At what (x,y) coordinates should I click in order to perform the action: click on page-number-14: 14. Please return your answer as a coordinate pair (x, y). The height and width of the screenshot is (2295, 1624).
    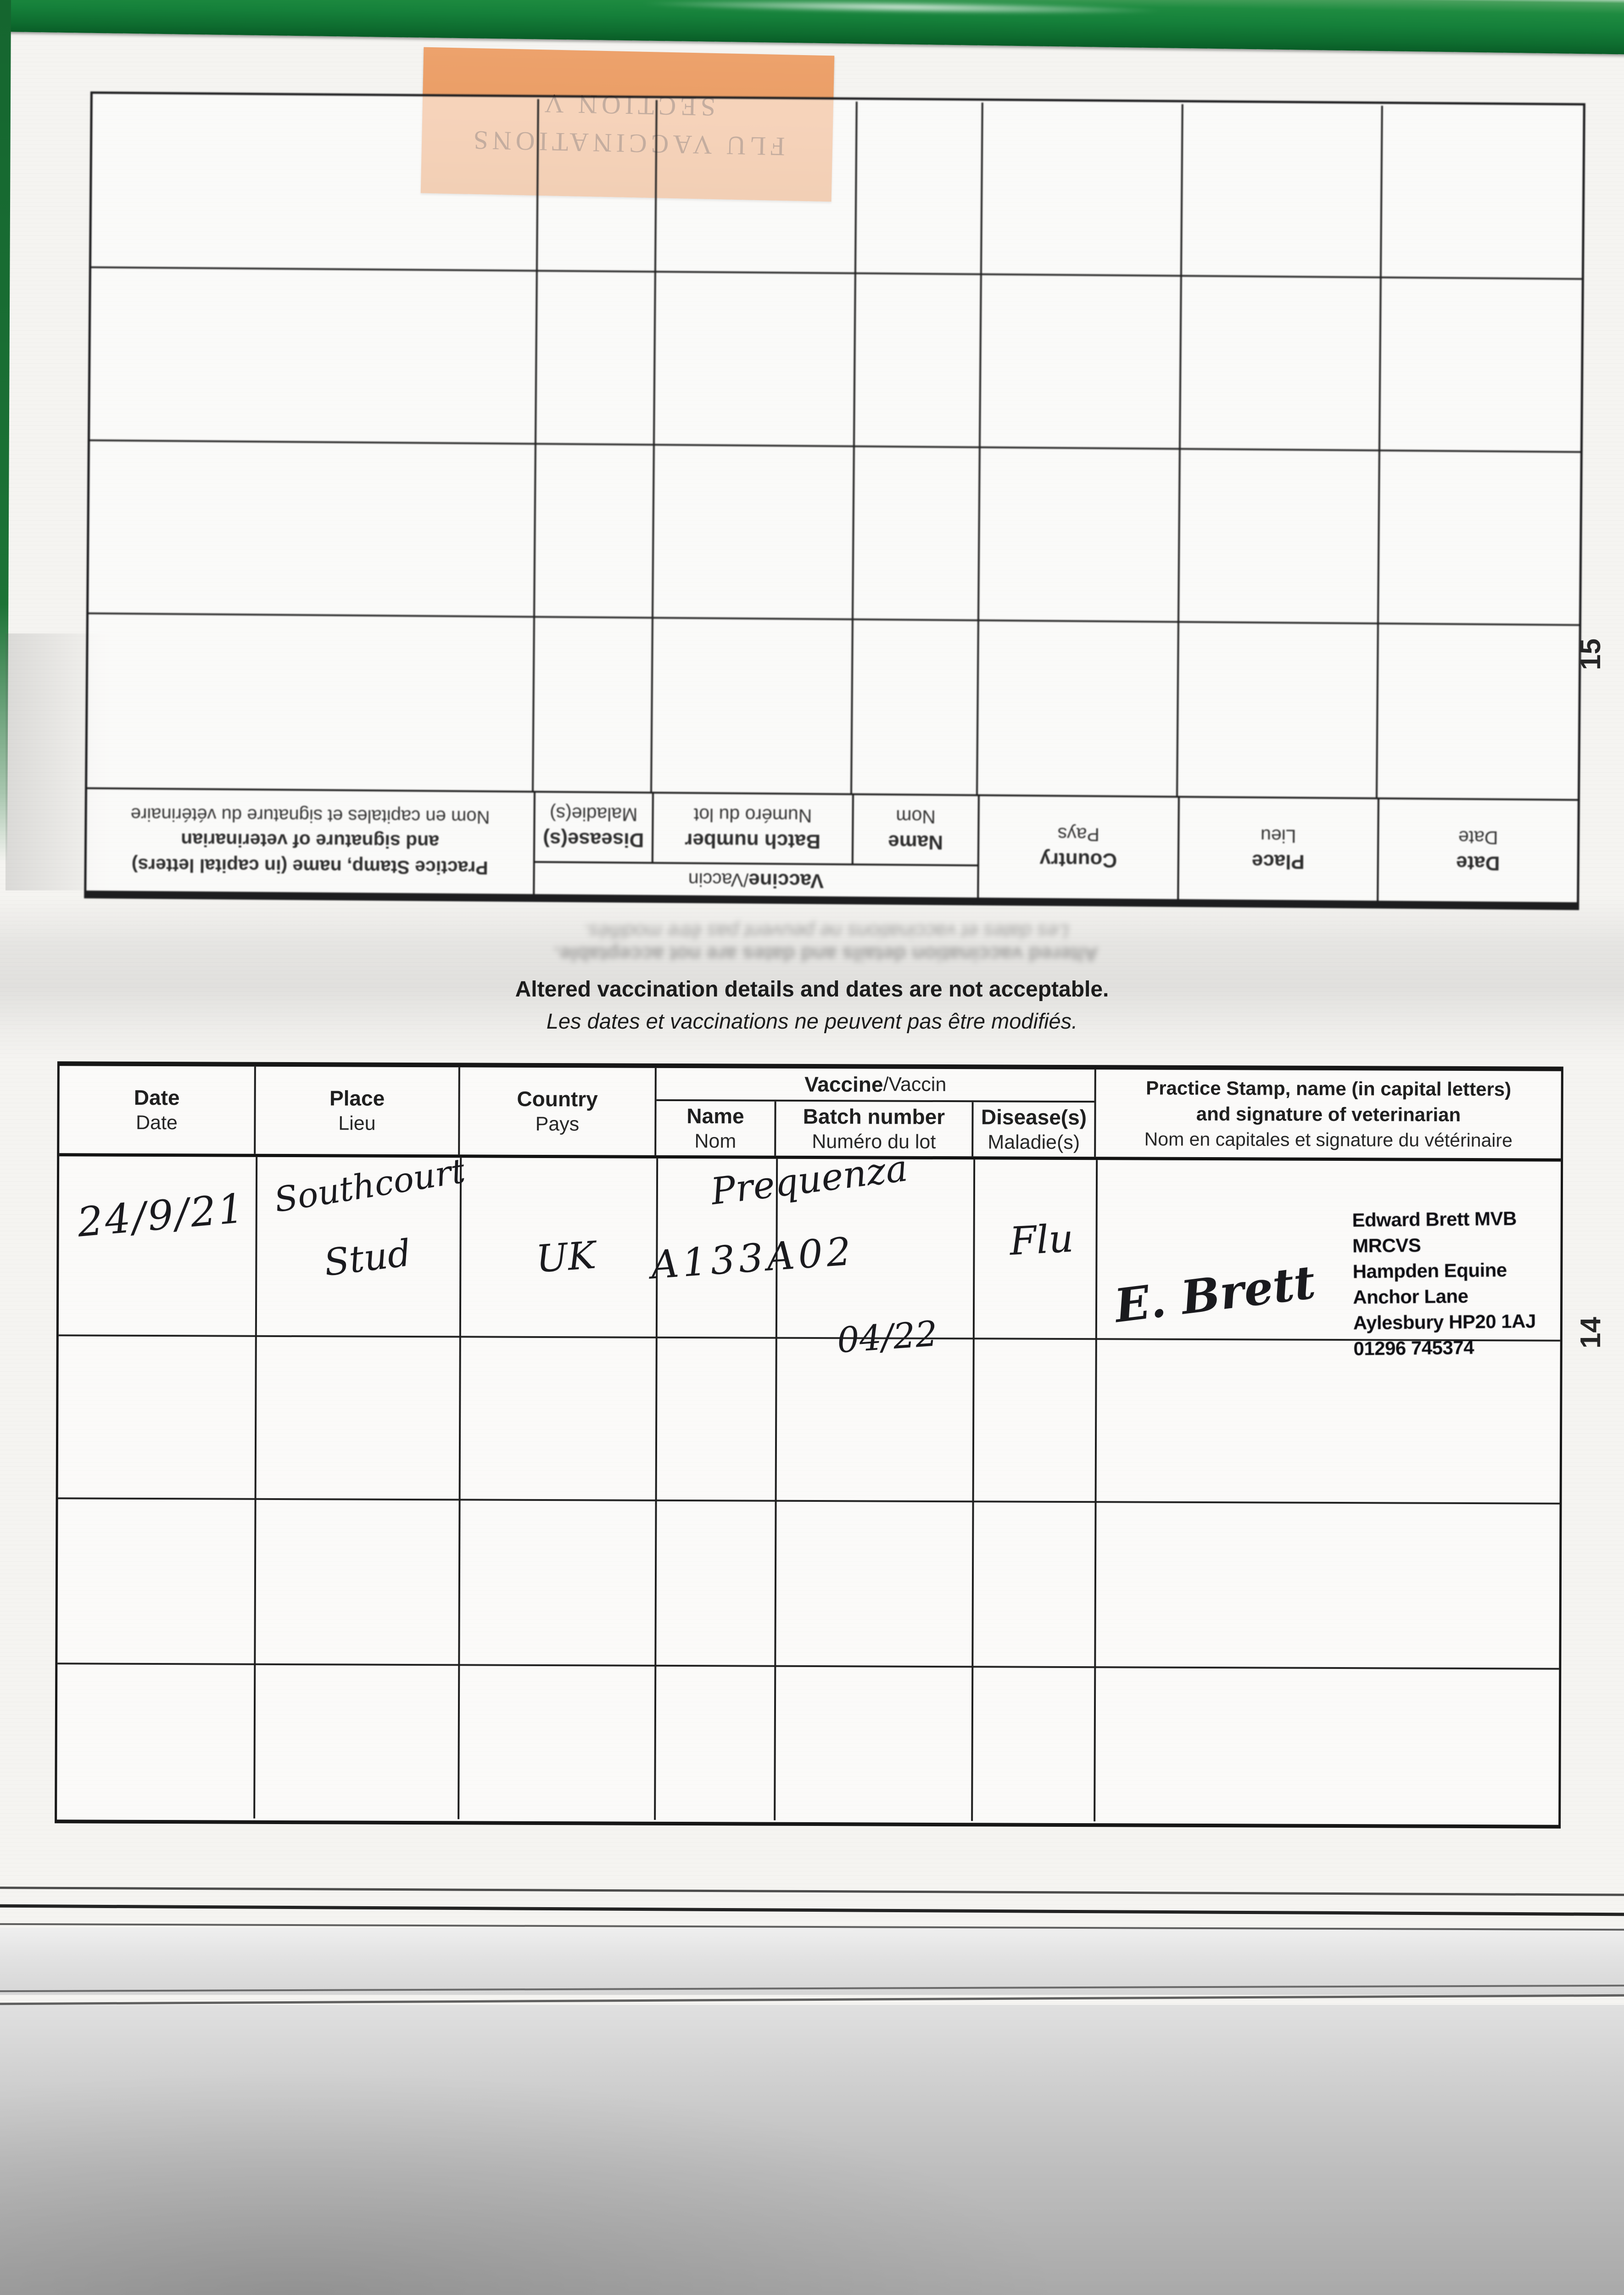
    Looking at the image, I should click on (1590, 1333).